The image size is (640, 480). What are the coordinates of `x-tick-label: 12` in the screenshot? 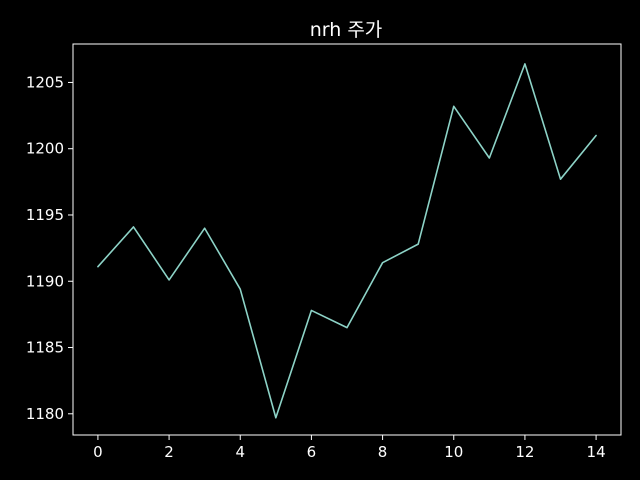 It's located at (524, 452).